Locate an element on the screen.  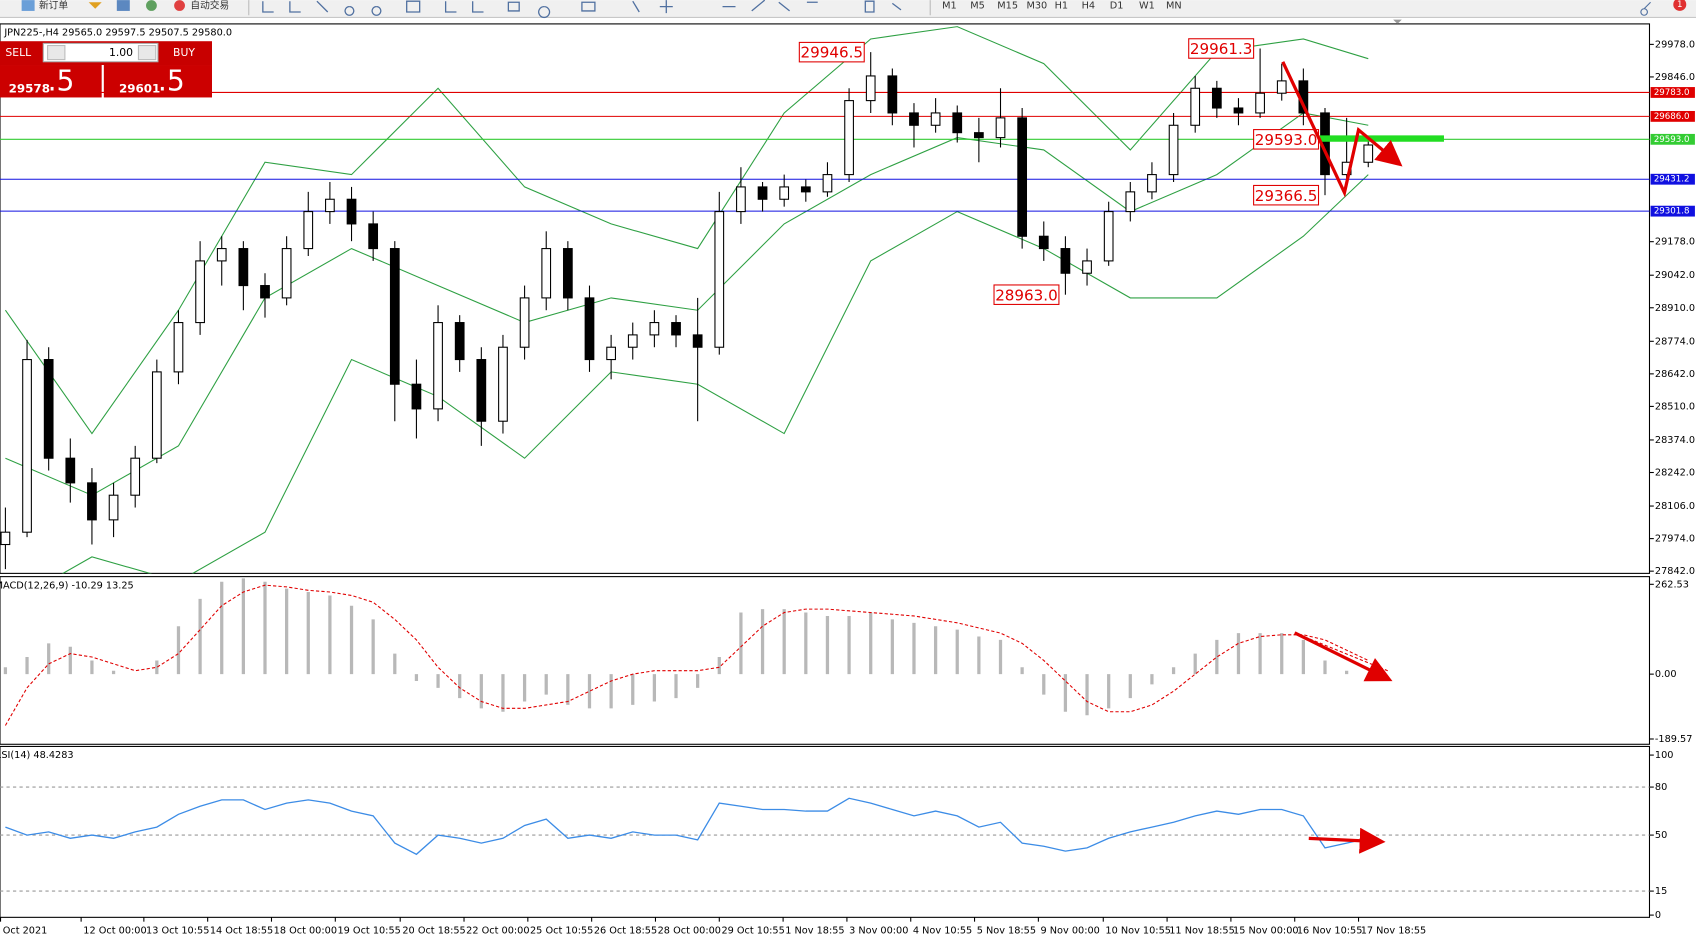
timeframe-button: M5 is located at coordinates (977, 6).